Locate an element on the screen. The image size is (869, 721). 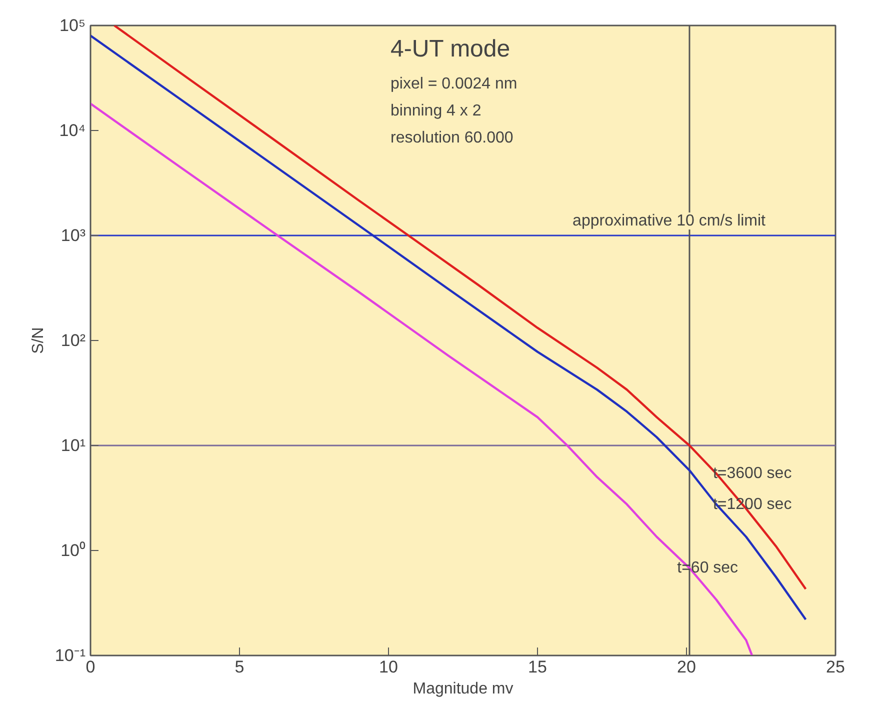
x-tick-label: 10 is located at coordinates (388, 667).